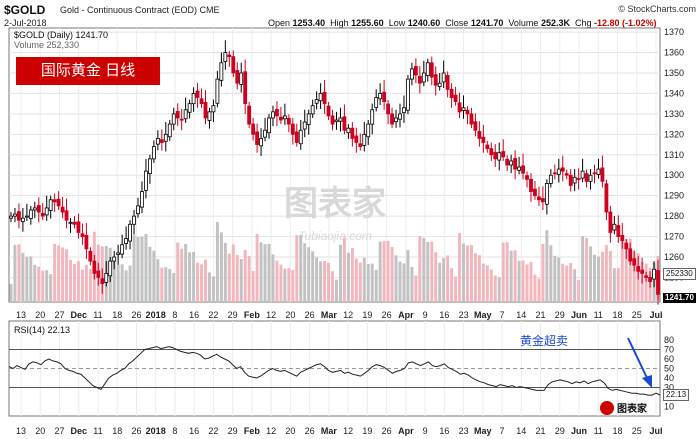 The width and height of the screenshot is (700, 439). Describe the element at coordinates (290, 315) in the screenshot. I see `x-tick-label: 20` at that location.